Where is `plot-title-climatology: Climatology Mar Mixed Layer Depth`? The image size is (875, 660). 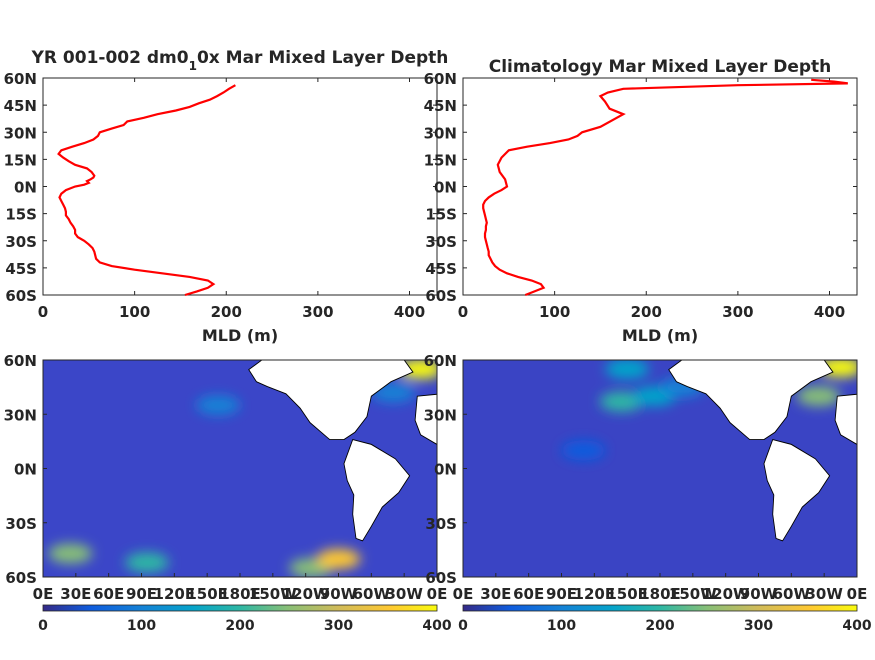 plot-title-climatology: Climatology Mar Mixed Layer Depth is located at coordinates (660, 67).